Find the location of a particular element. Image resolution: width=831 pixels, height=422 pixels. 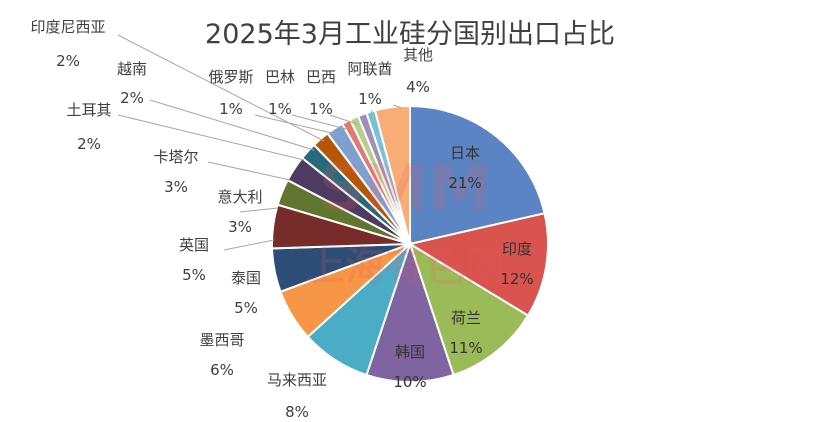

label-name-4: 马来西亚 is located at coordinates (297, 380).